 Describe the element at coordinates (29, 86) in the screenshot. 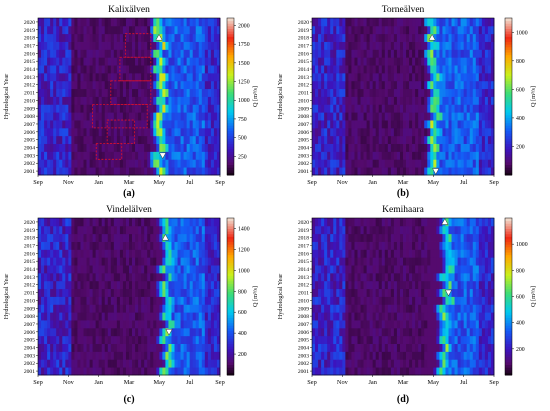

I see `y-tick-label: 2012` at that location.